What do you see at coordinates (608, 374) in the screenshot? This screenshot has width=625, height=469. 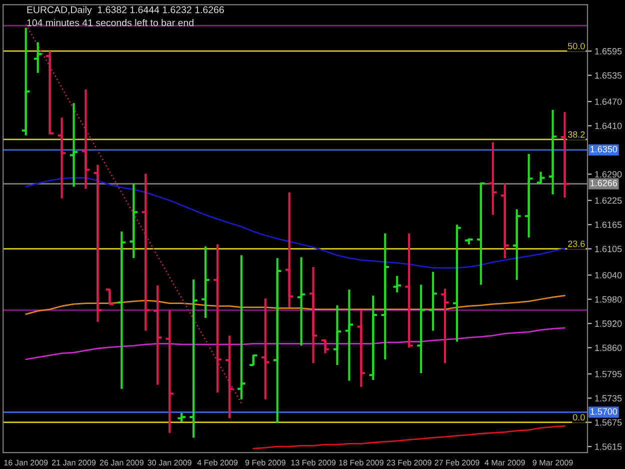 I see `y-tick-label: 1.5795` at bounding box center [608, 374].